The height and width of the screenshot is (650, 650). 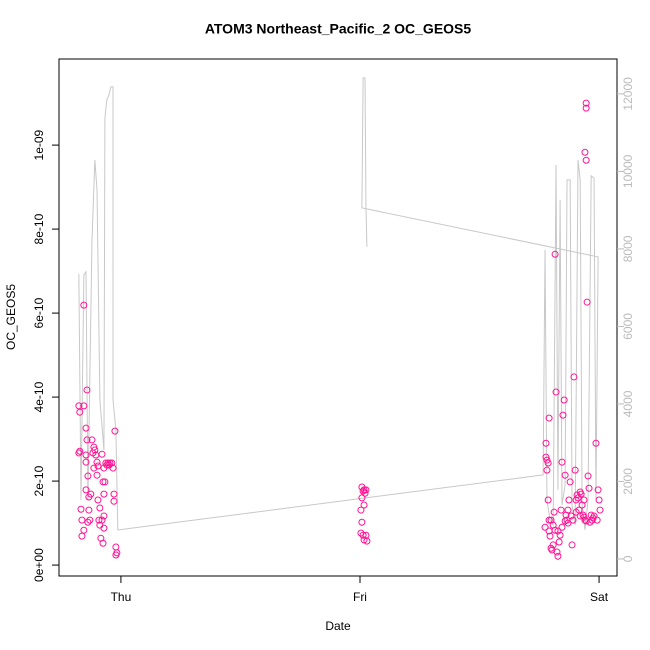 I want to click on y-tick-label: 4e-10, so click(x=39, y=396).